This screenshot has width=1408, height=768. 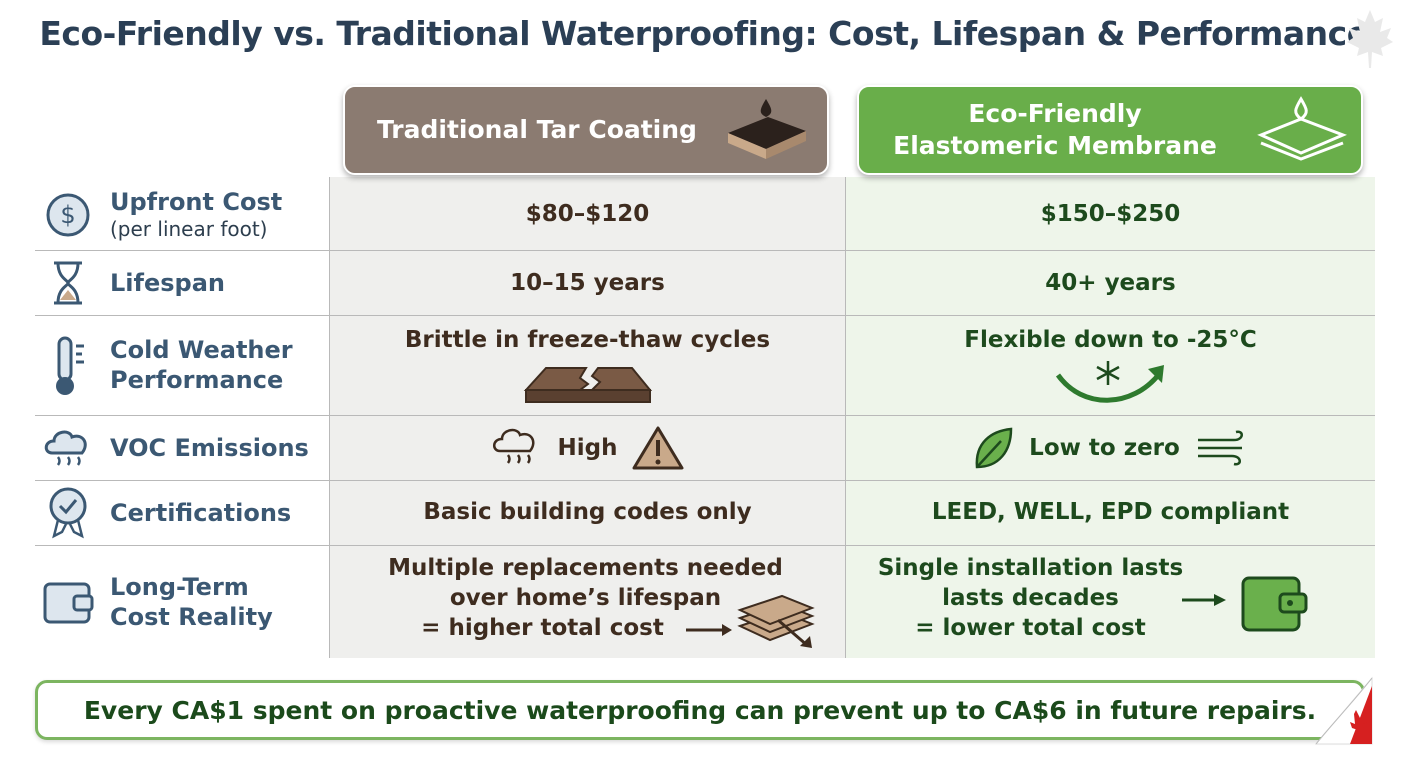 I want to click on row-label: Cold Weather Performance, so click(x=217, y=365).